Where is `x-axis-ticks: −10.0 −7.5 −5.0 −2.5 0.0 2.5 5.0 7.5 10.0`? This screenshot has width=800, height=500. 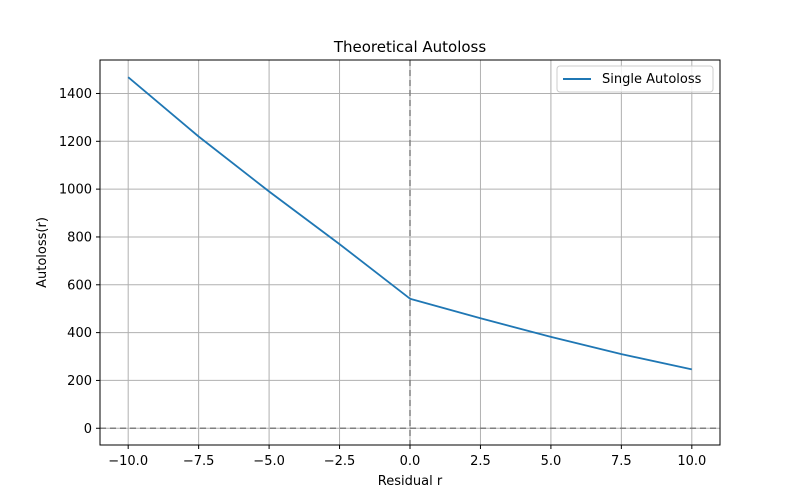 x-axis-ticks: −10.0 −7.5 −5.0 −2.5 0.0 2.5 5.0 7.5 10.0 is located at coordinates (407, 457).